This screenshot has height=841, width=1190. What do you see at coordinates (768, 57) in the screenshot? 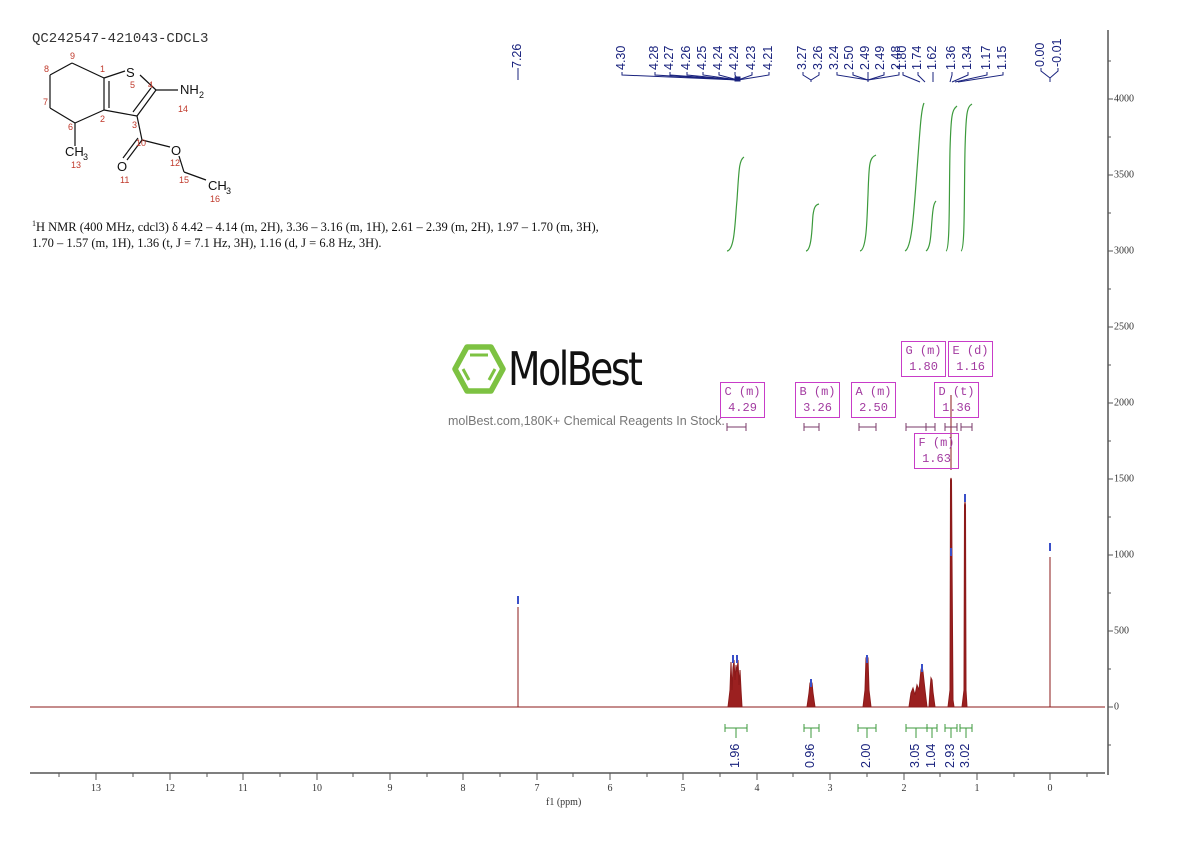
I see `peak-label: 4.21` at bounding box center [768, 57].